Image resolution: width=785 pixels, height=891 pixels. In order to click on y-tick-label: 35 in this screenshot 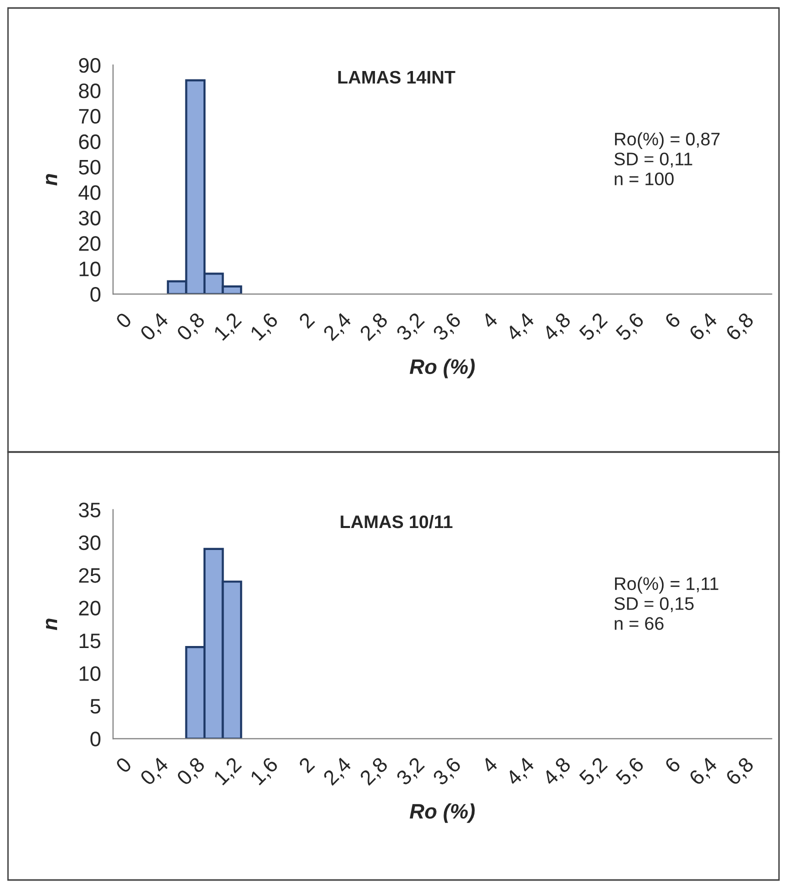, I will do `click(89, 510)`.